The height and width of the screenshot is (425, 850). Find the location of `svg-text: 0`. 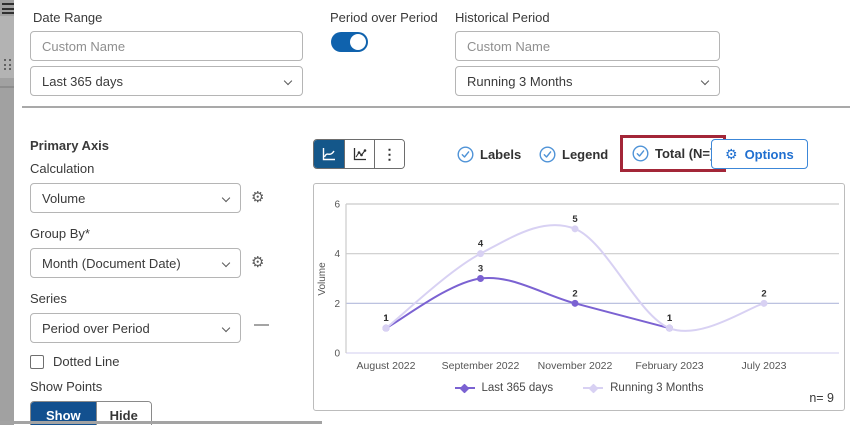

svg-text: 0 is located at coordinates (337, 354).